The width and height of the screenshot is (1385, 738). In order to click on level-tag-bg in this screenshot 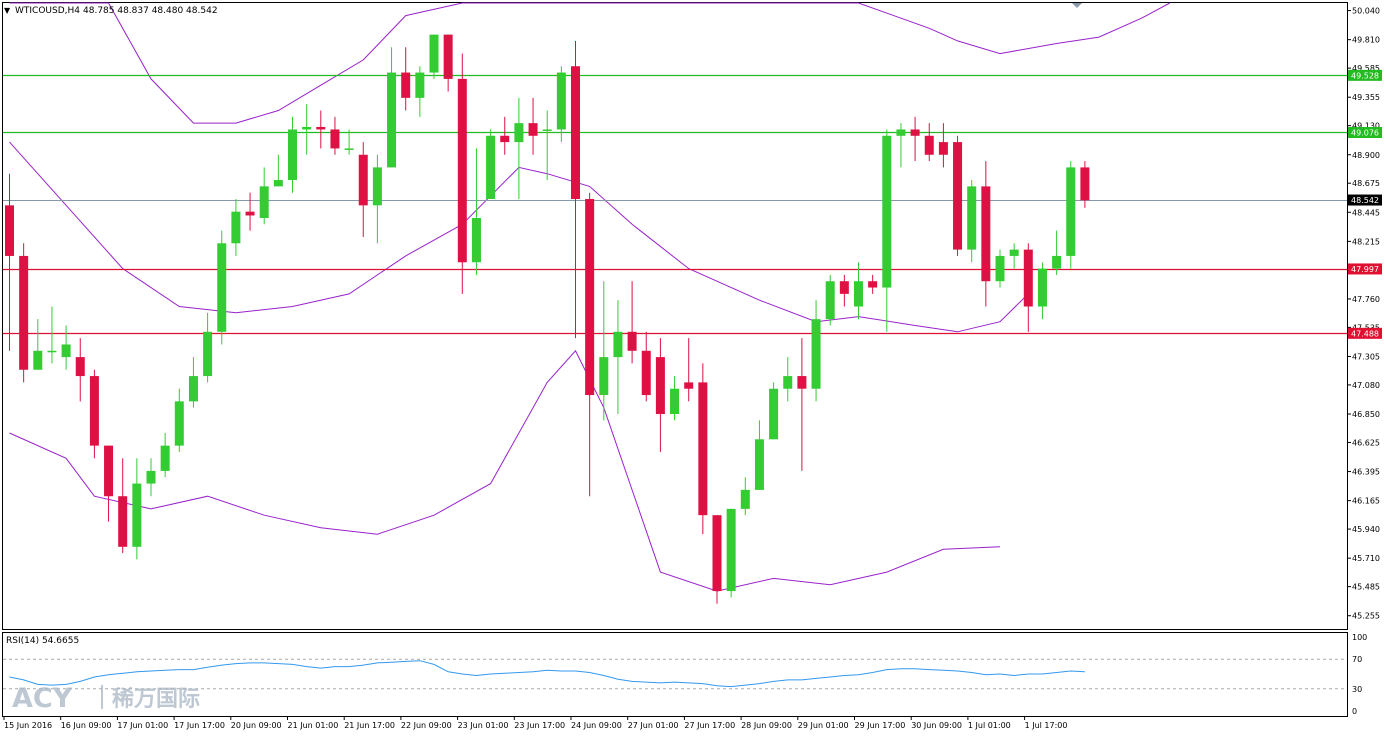, I will do `click(1365, 132)`.